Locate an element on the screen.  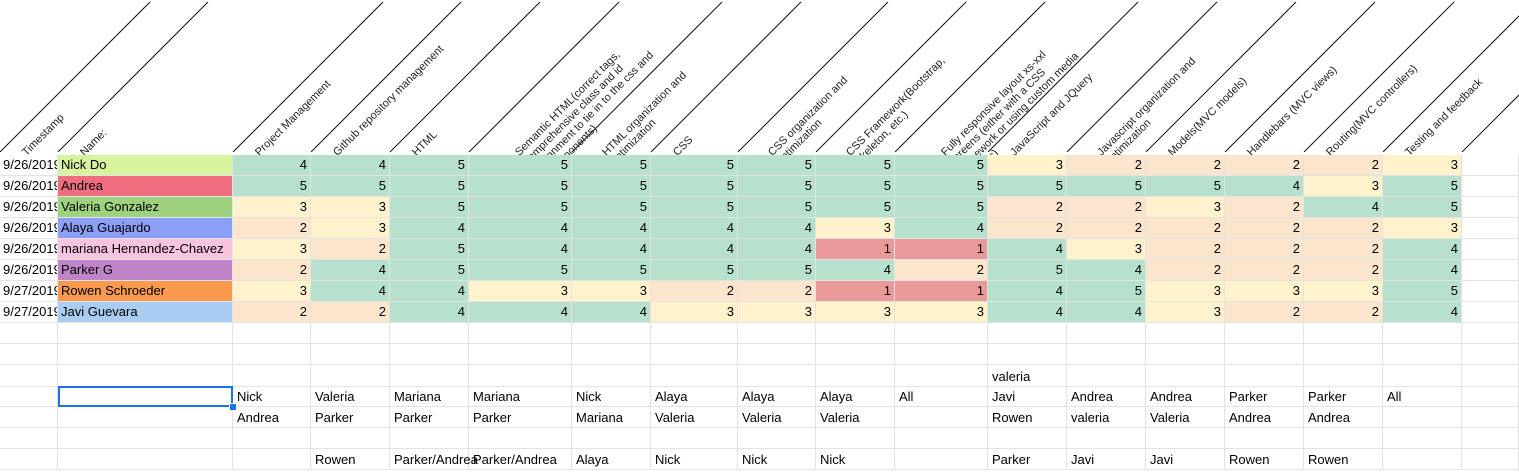
name-cell: Andrea is located at coordinates (145, 186).